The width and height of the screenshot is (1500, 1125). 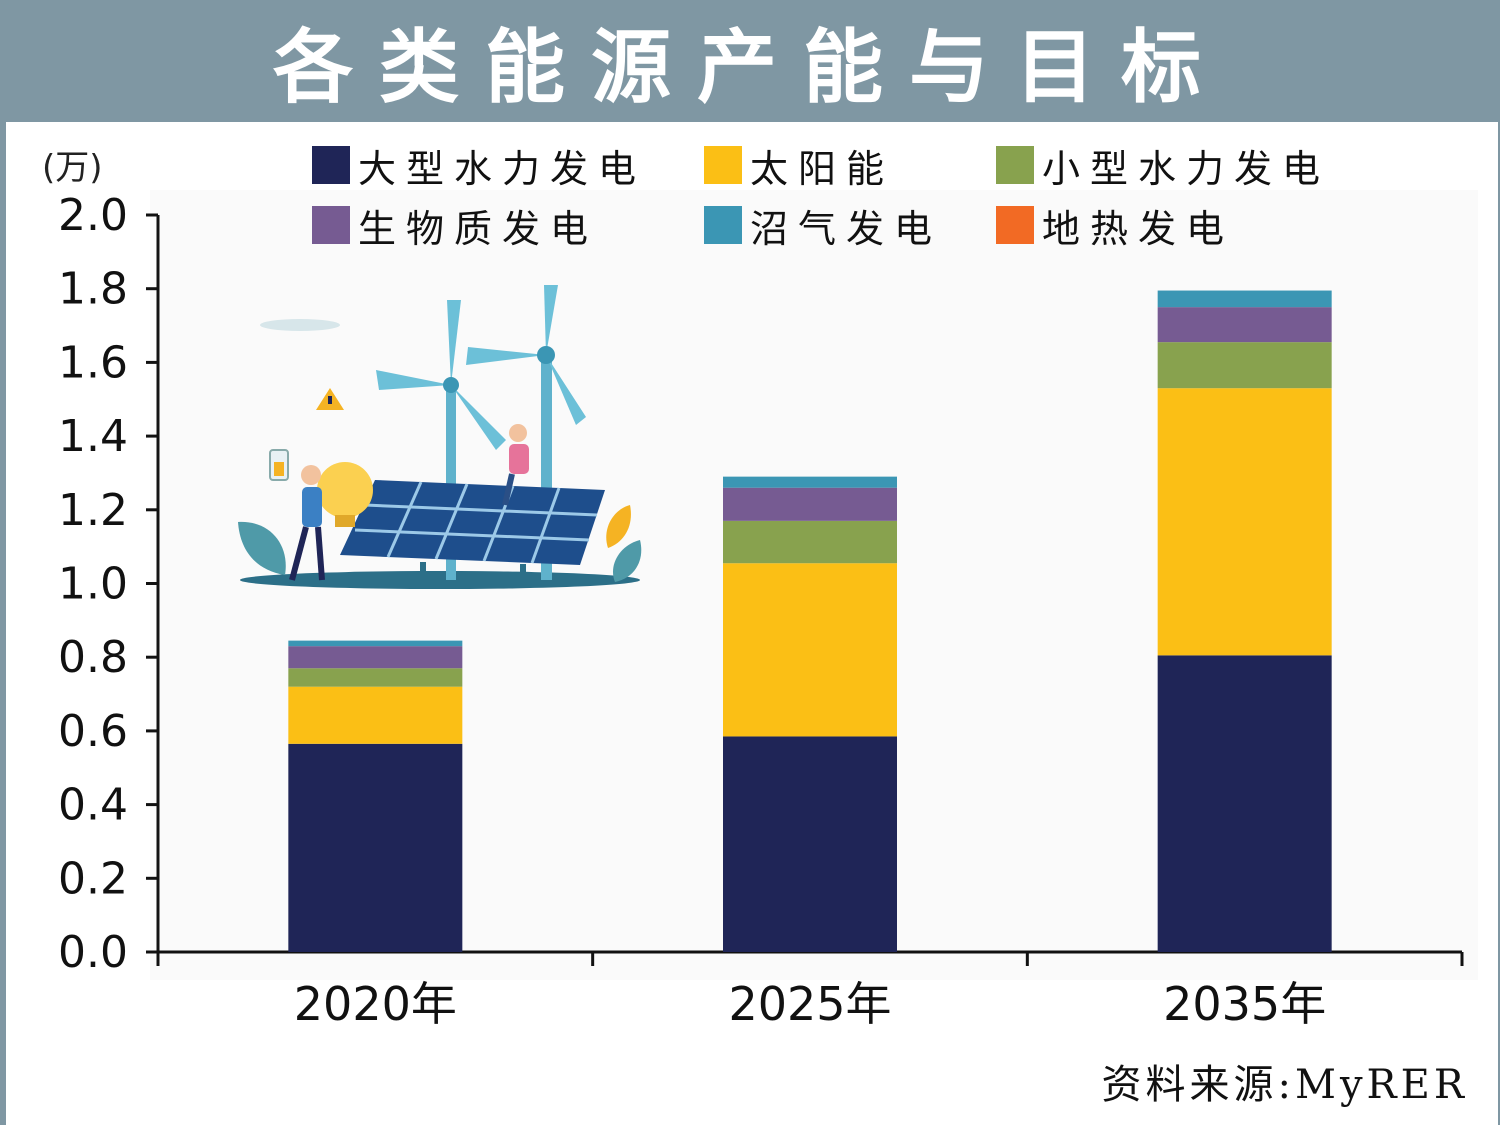 What do you see at coordinates (440, 580) in the screenshot?
I see `ground-shadow` at bounding box center [440, 580].